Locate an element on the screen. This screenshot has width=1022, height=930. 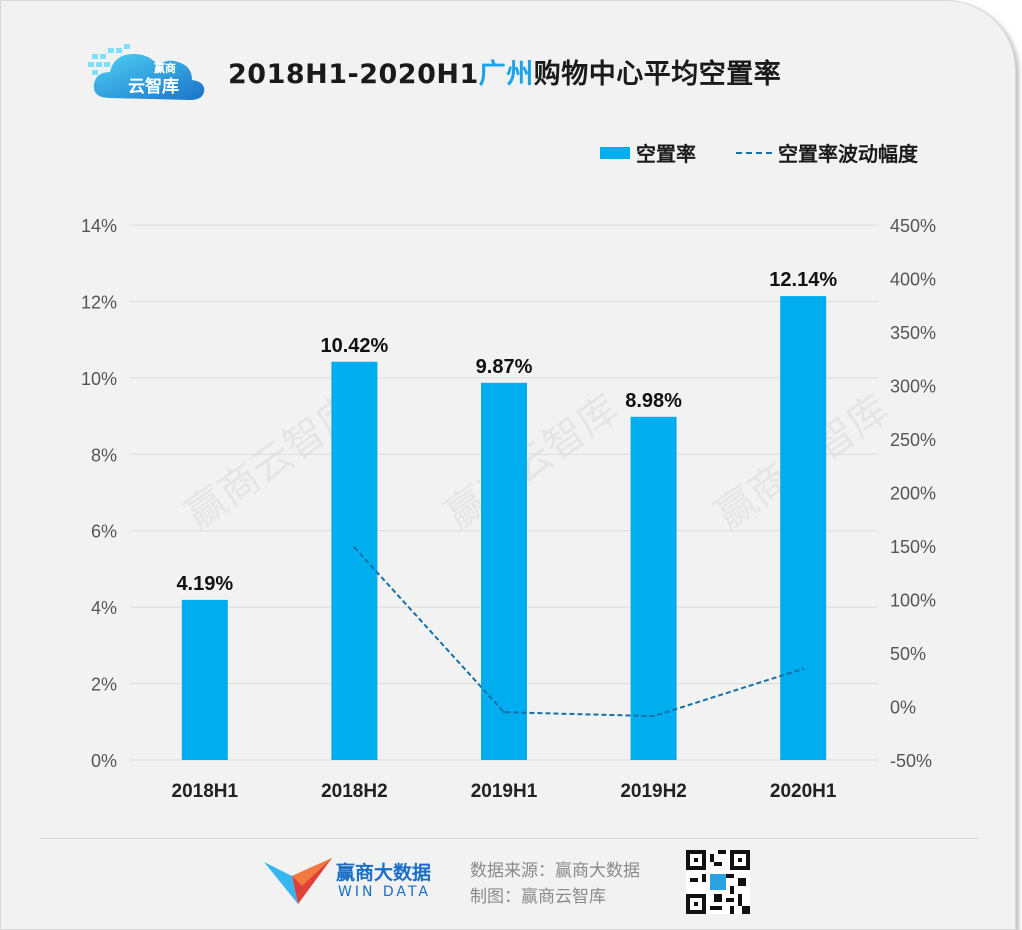
fluctuation-line is located at coordinates (578, 632).